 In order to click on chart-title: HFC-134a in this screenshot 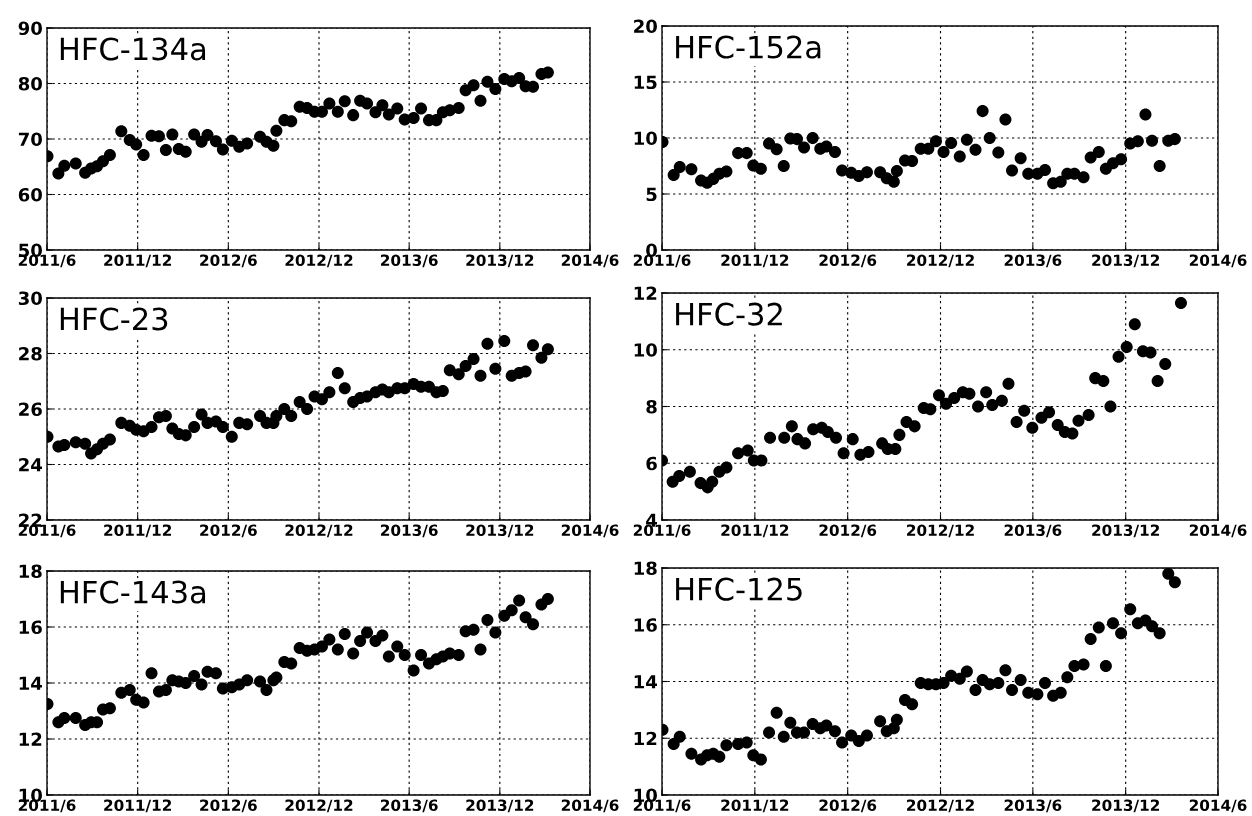, I will do `click(133, 49)`.